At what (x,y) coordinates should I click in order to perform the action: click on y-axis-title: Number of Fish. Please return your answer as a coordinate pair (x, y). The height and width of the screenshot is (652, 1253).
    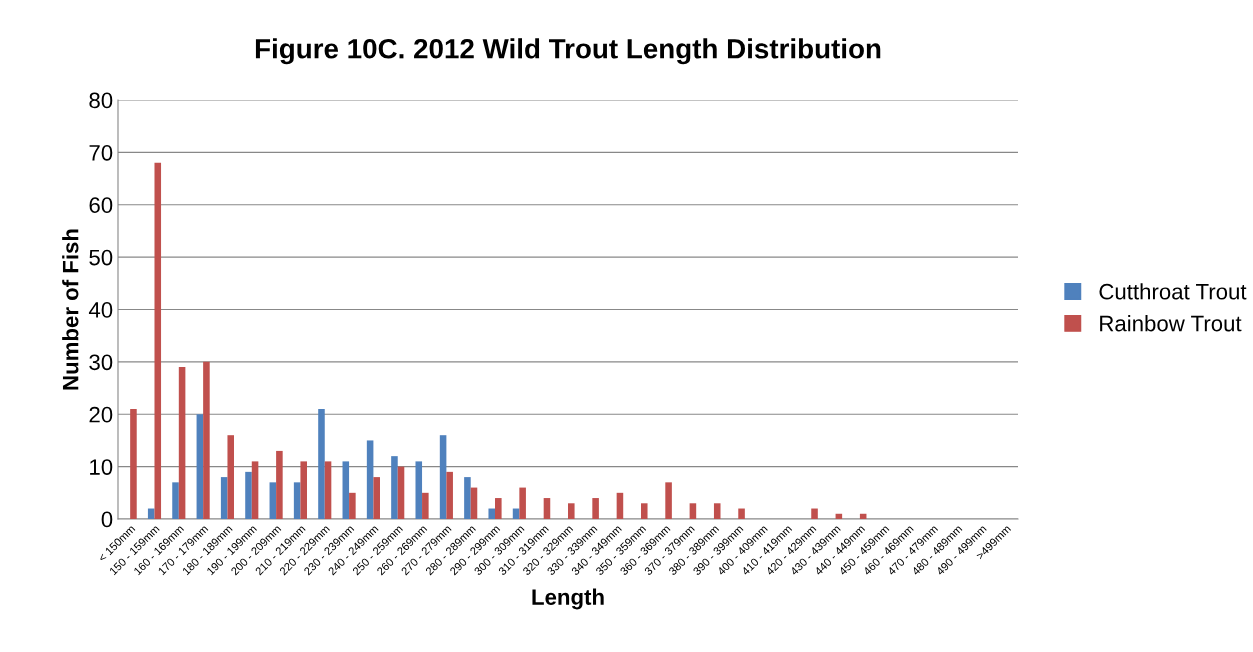
    Looking at the image, I should click on (70, 309).